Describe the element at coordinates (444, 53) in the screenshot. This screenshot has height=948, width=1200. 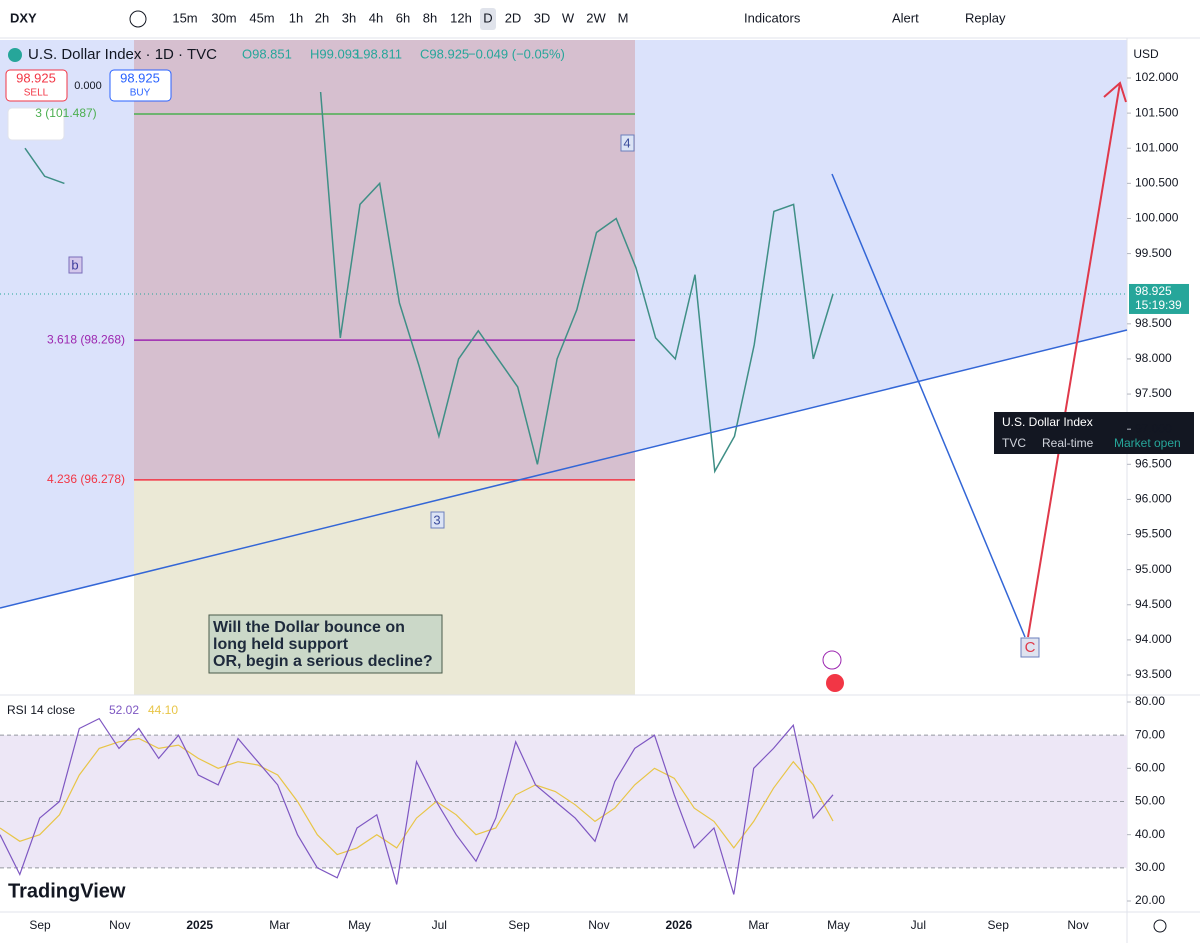
I see `legend-close: C98.925` at that location.